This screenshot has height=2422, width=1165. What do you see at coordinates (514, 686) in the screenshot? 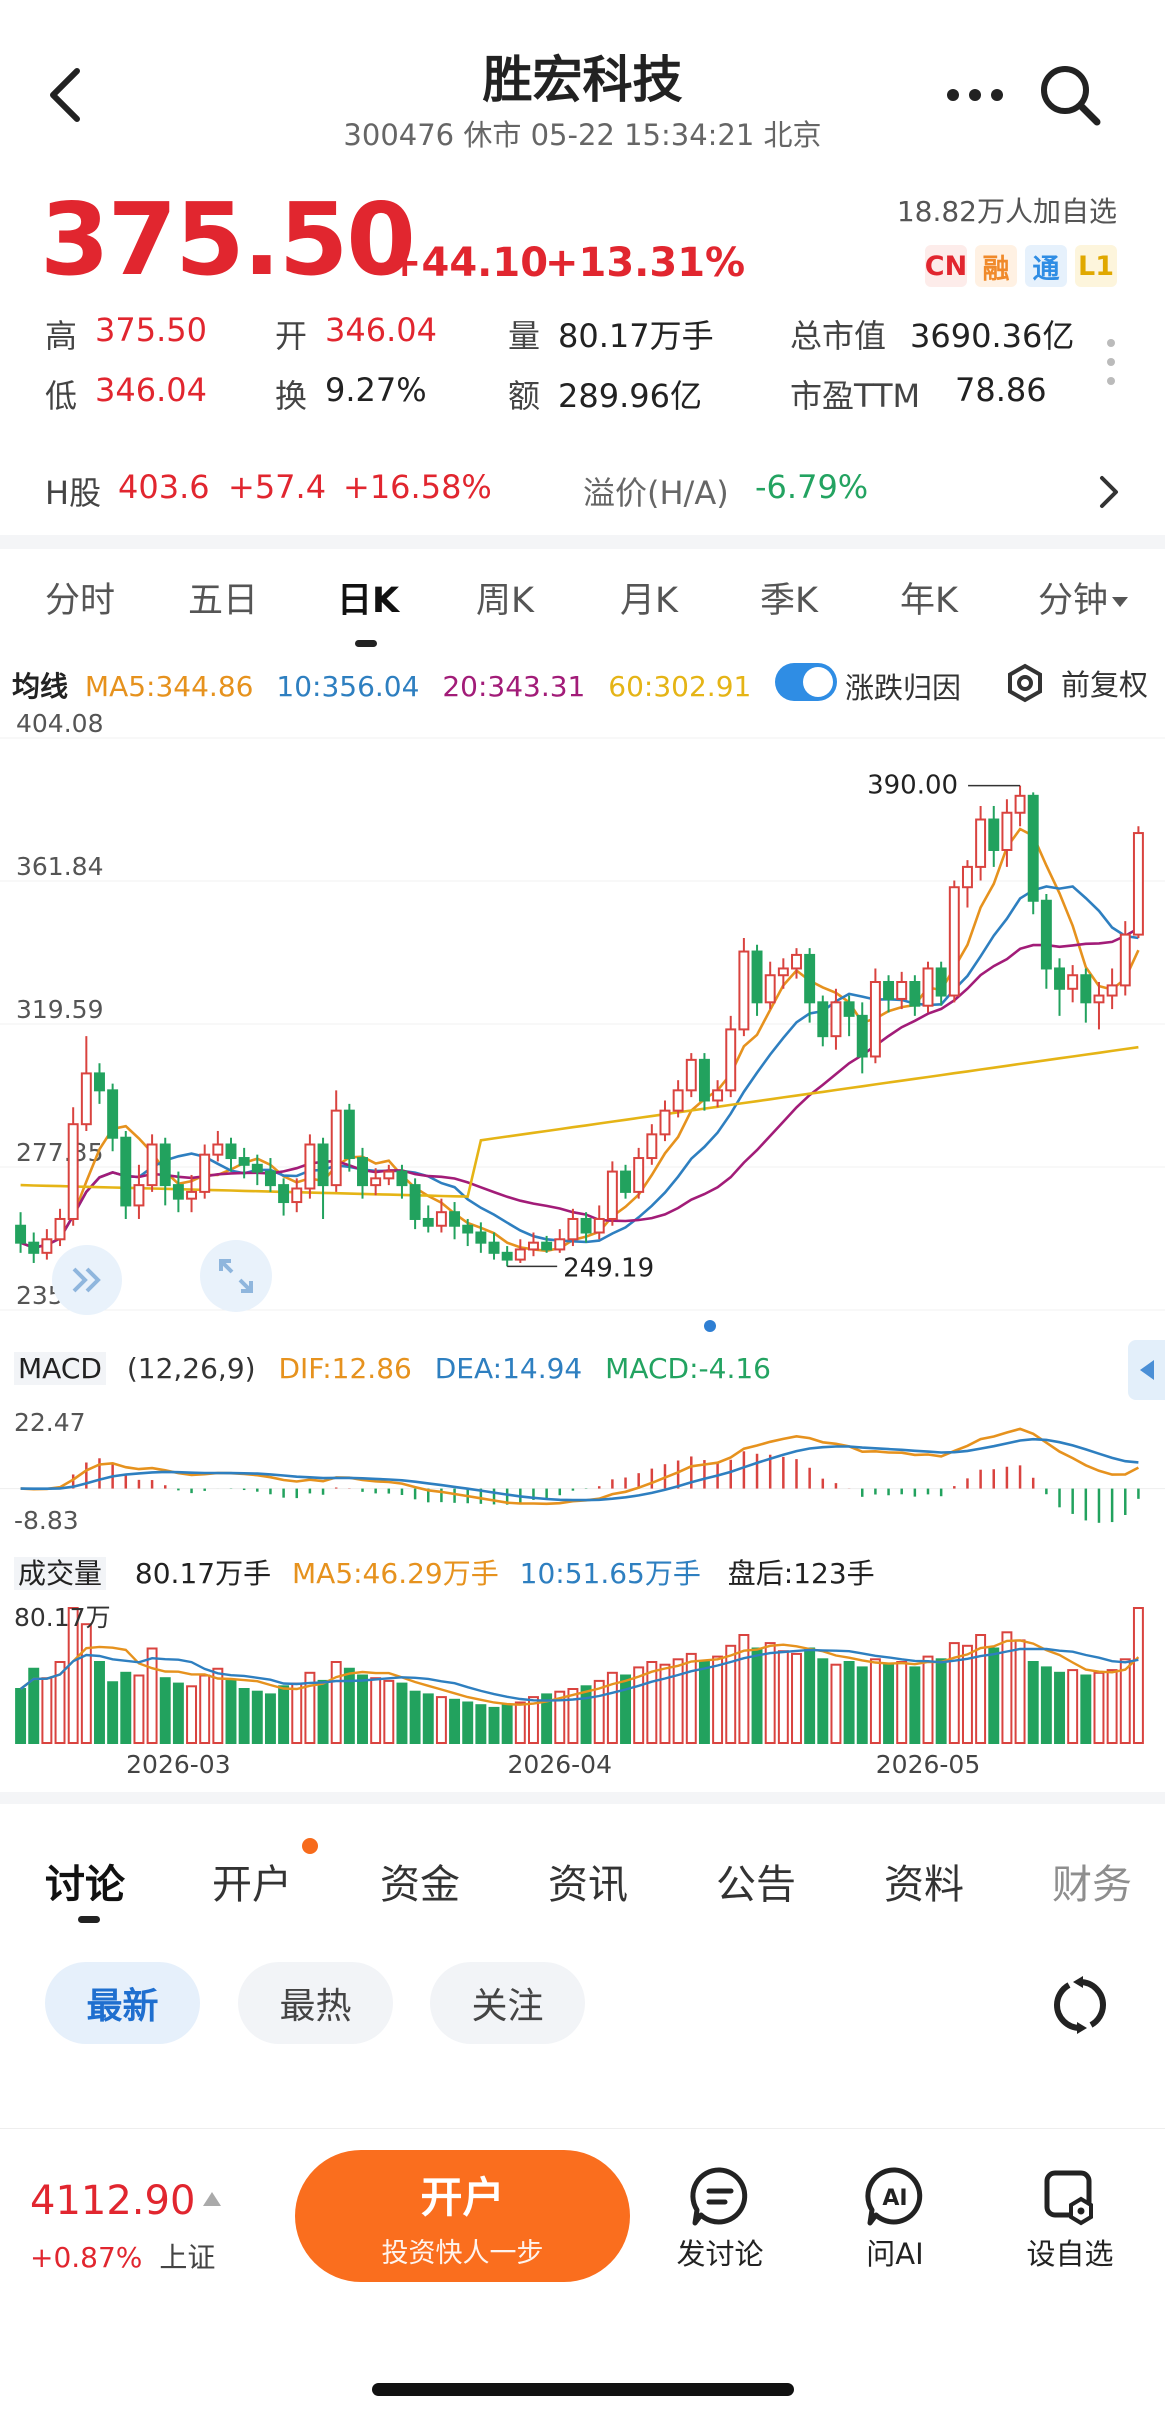
I see `ma20-value: 20:343.31` at bounding box center [514, 686].